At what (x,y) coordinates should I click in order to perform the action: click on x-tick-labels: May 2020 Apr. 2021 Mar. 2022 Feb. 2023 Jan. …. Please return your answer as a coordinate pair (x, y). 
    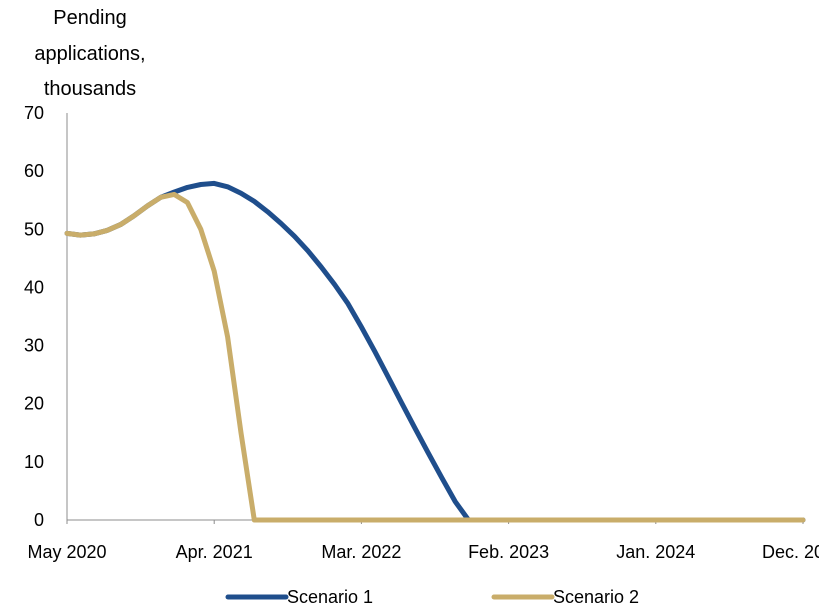
    Looking at the image, I should click on (423, 541).